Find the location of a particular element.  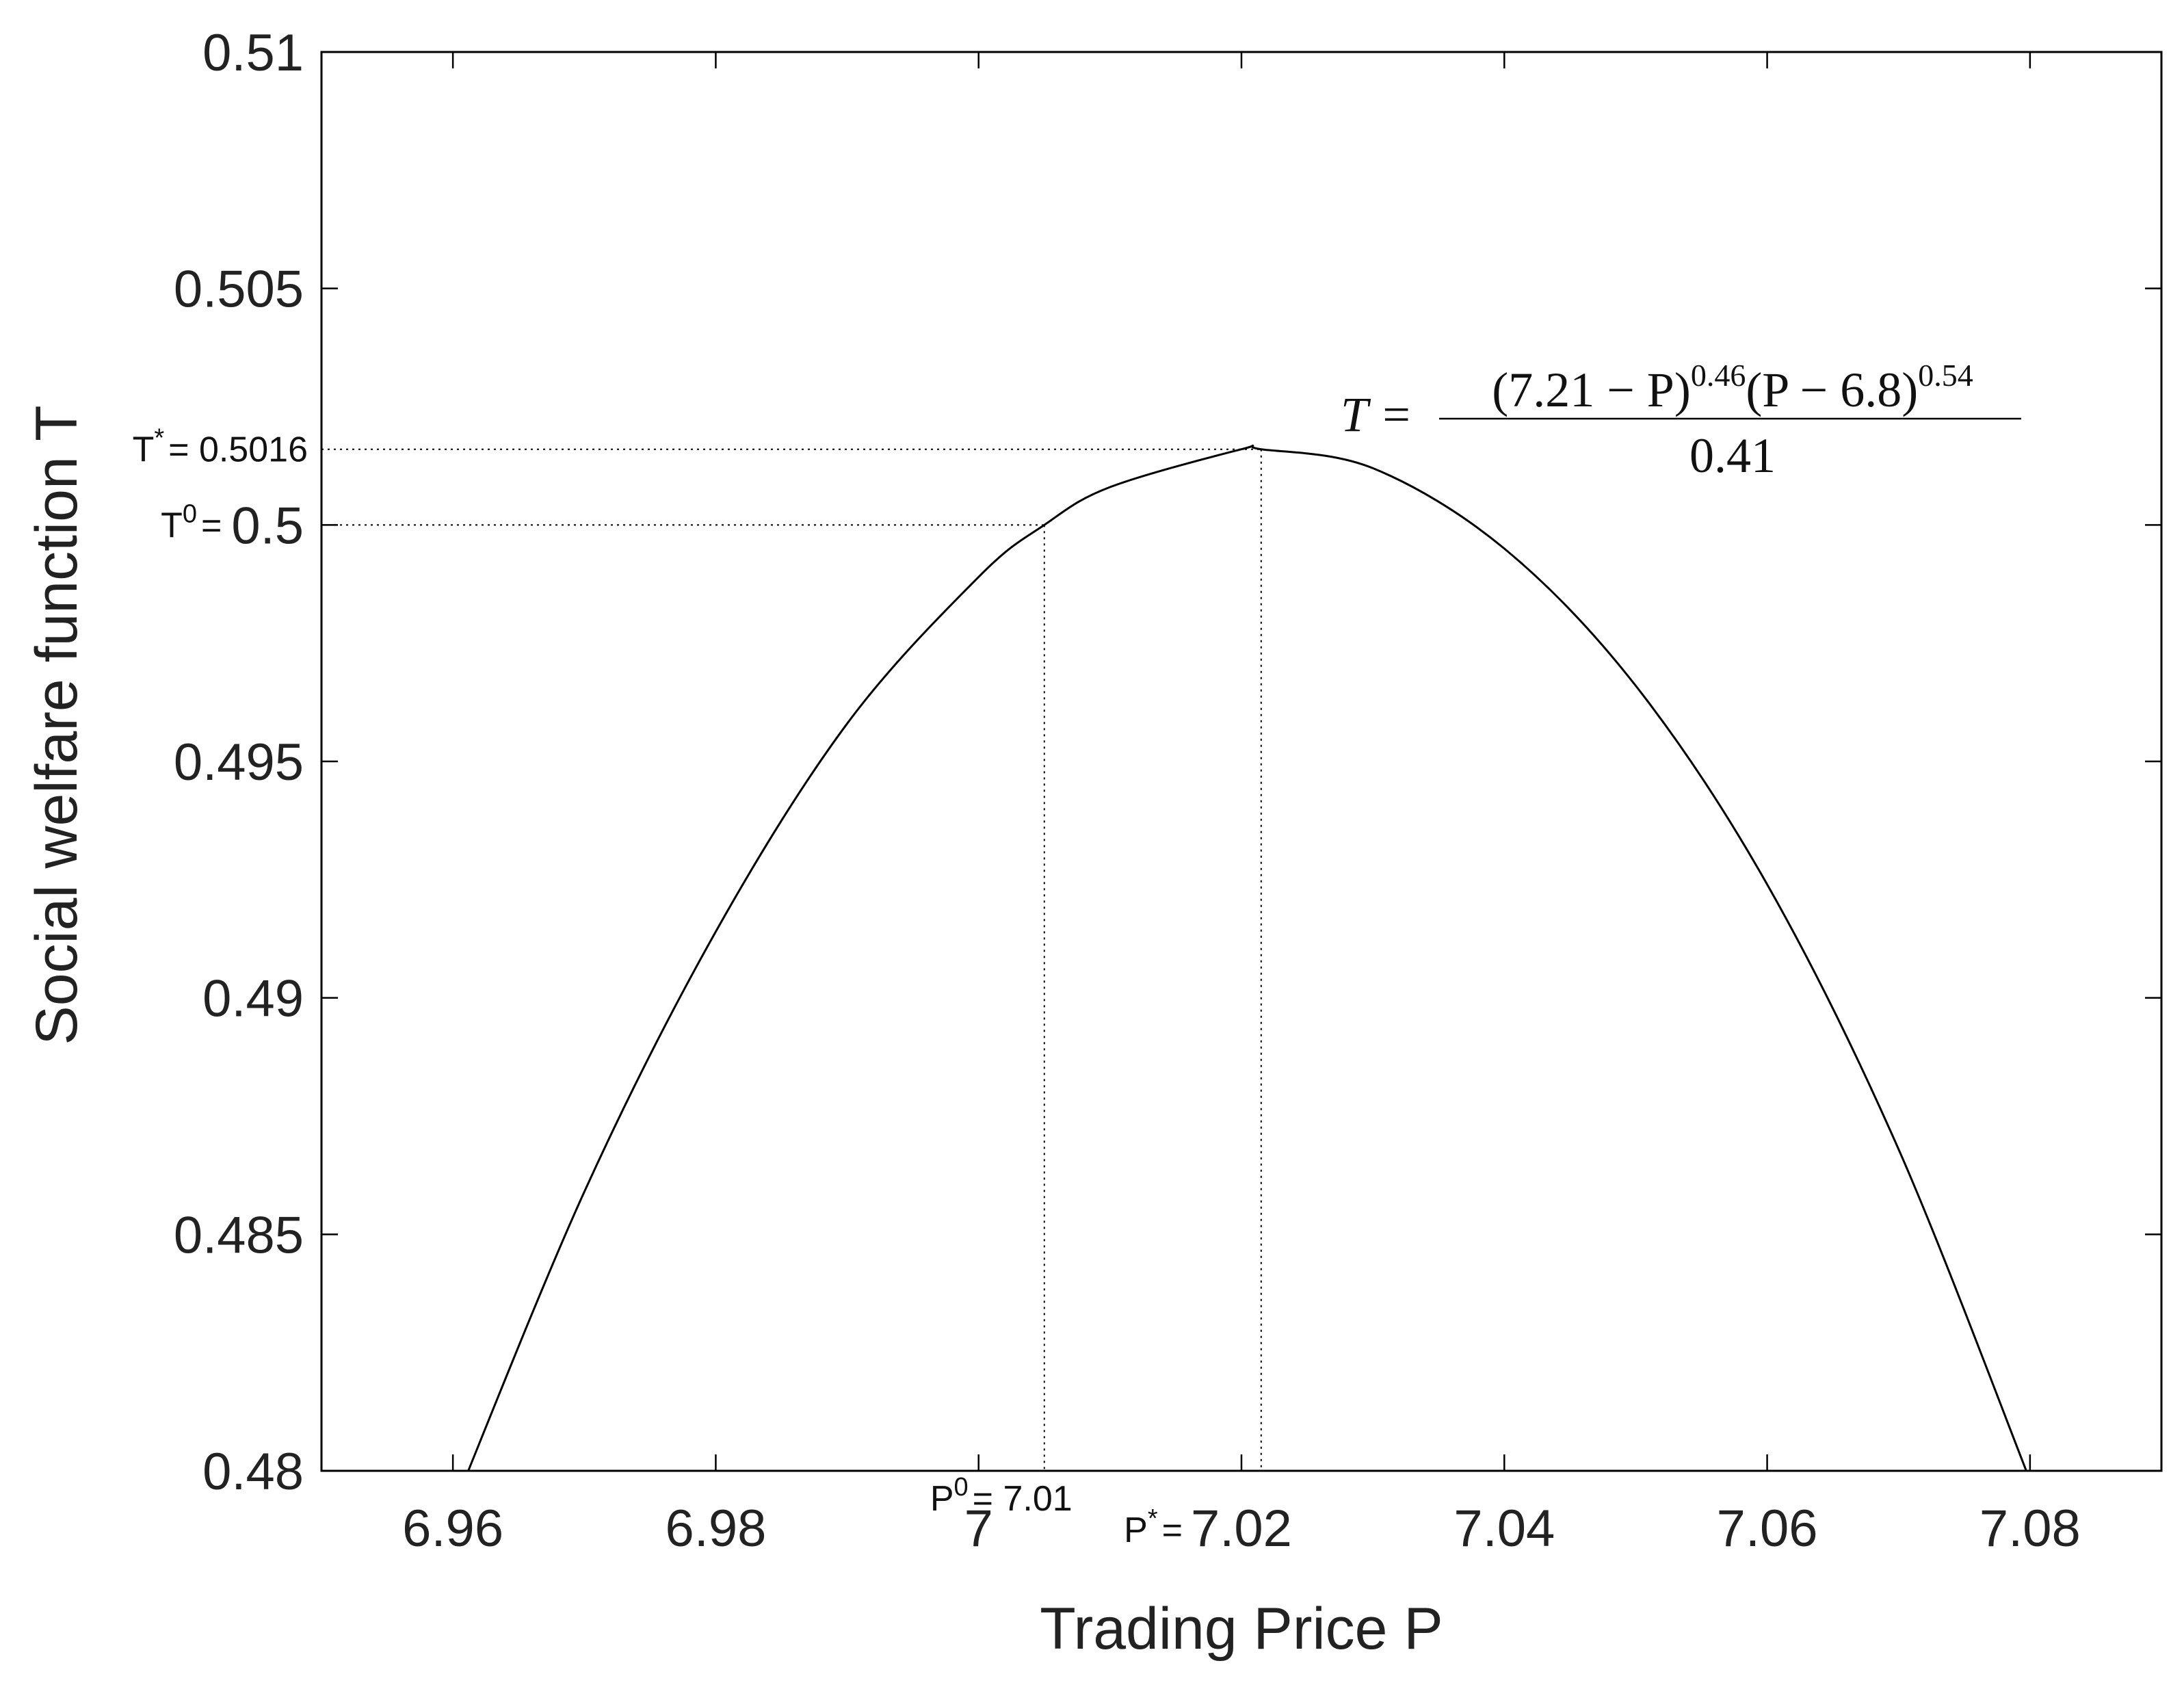

equation-numerator: (7.21 − P)0.46(P − 6.8)0.54 is located at coordinates (1732, 387).